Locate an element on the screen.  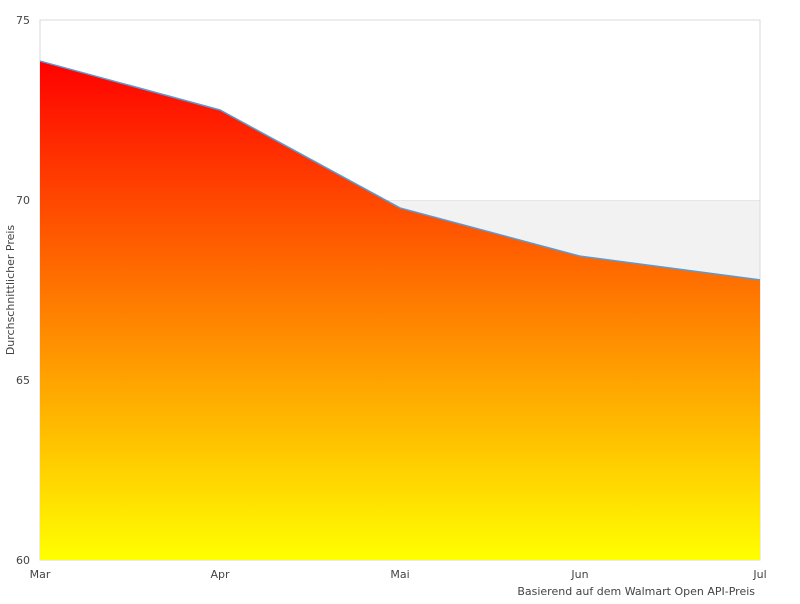
x-tick-label: Mai is located at coordinates (399, 574).